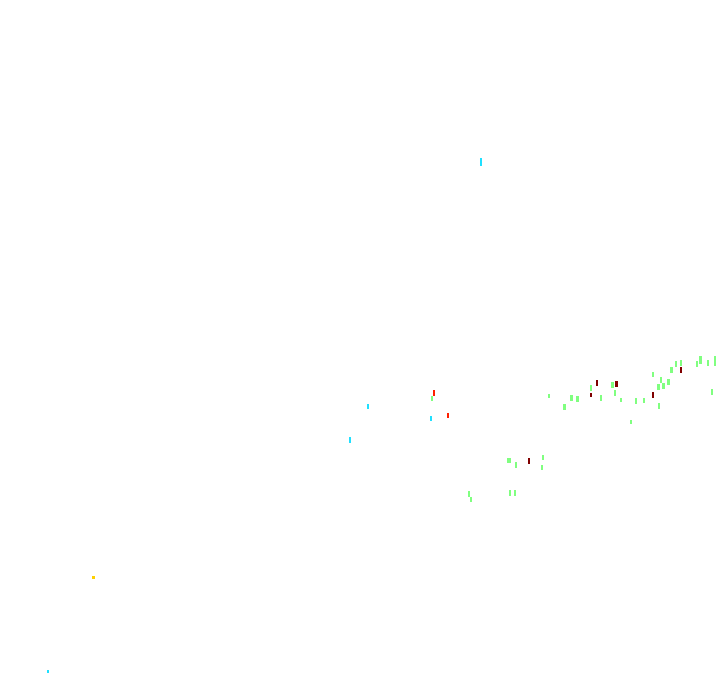  I want to click on pixel-mark-yellow, so click(93, 577).